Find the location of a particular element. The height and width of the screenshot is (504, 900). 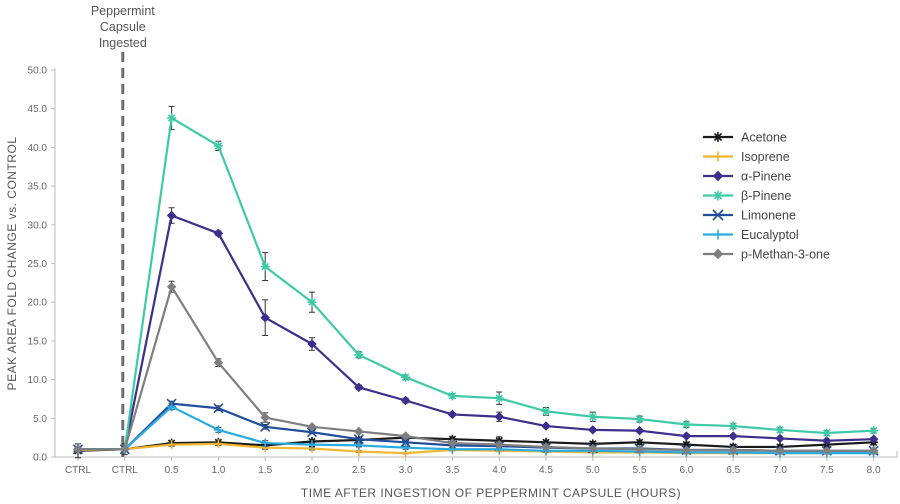

series-line is located at coordinates (476, 430).